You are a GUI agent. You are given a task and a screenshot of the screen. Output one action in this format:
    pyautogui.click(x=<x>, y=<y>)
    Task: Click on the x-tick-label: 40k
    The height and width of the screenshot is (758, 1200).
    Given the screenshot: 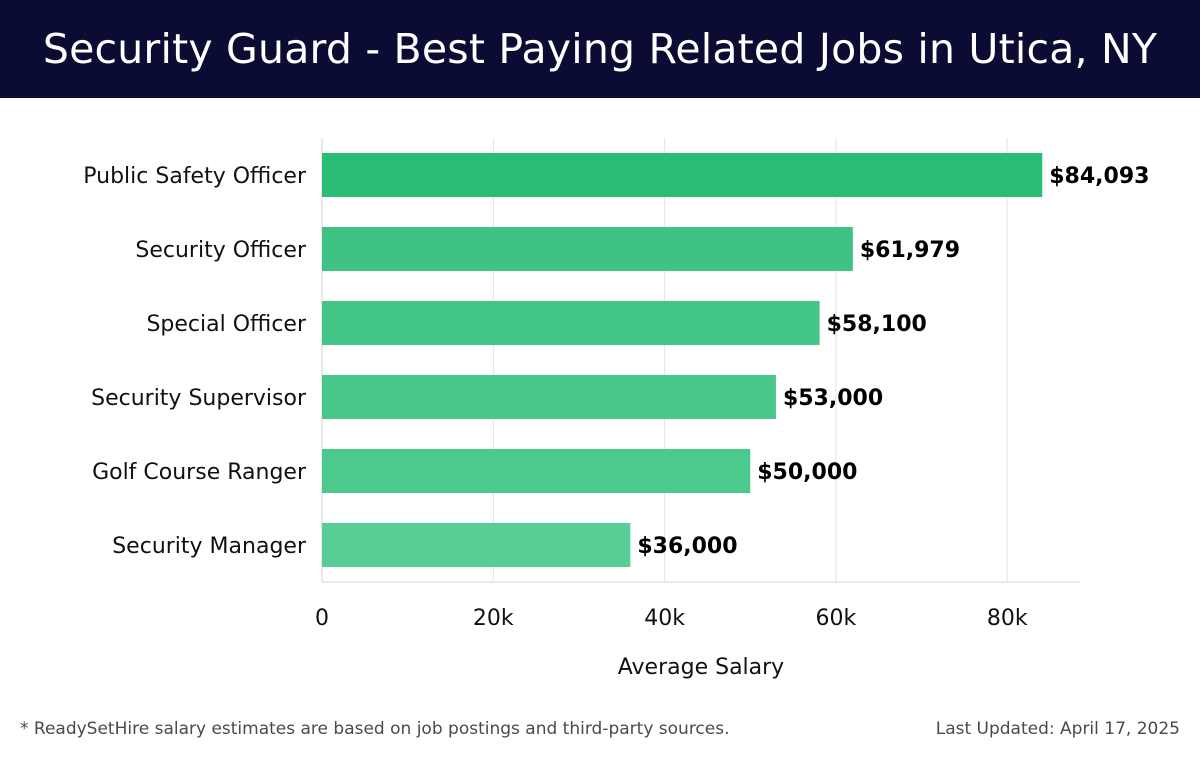 What is the action you would take?
    pyautogui.click(x=664, y=618)
    